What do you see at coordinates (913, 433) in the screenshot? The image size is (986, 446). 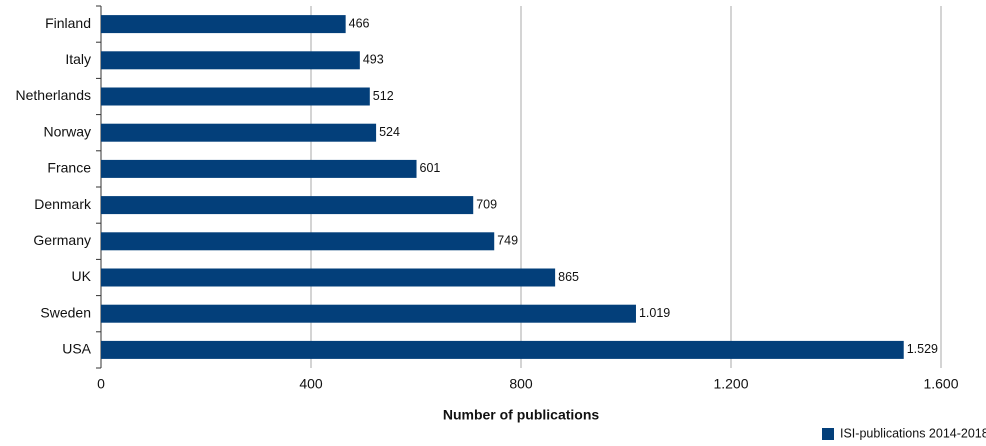 I see `legend-label: ISI-publications 2014-2018` at bounding box center [913, 433].